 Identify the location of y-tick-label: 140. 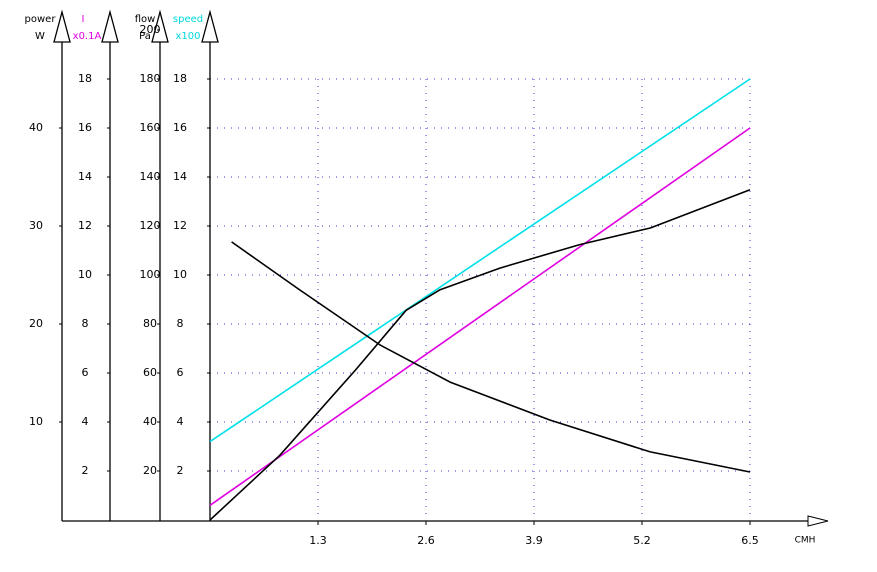
(150, 176).